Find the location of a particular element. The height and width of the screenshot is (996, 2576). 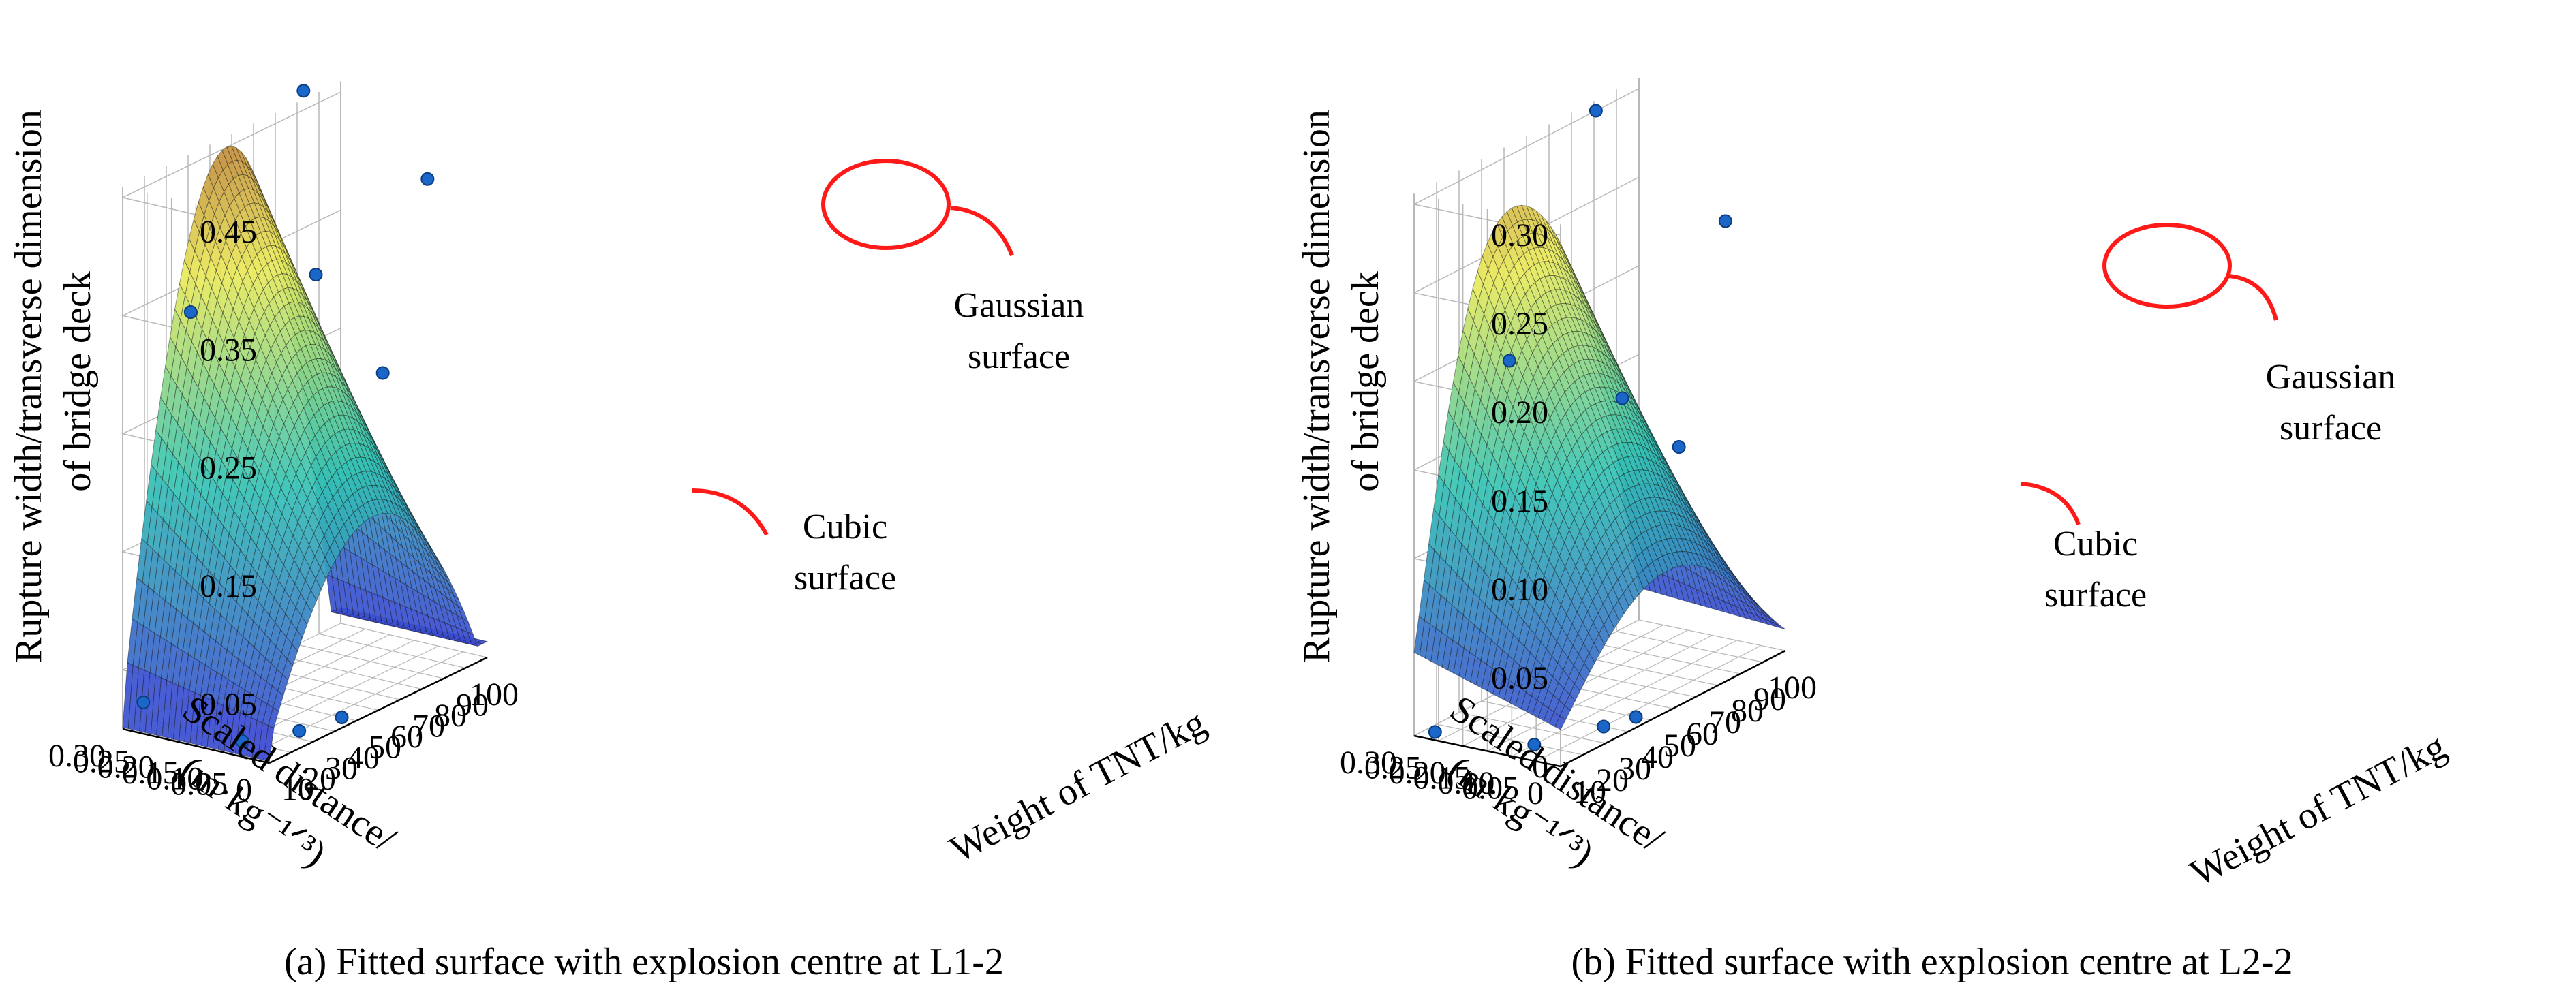

z-tick-label: 0.30 is located at coordinates (1520, 235).